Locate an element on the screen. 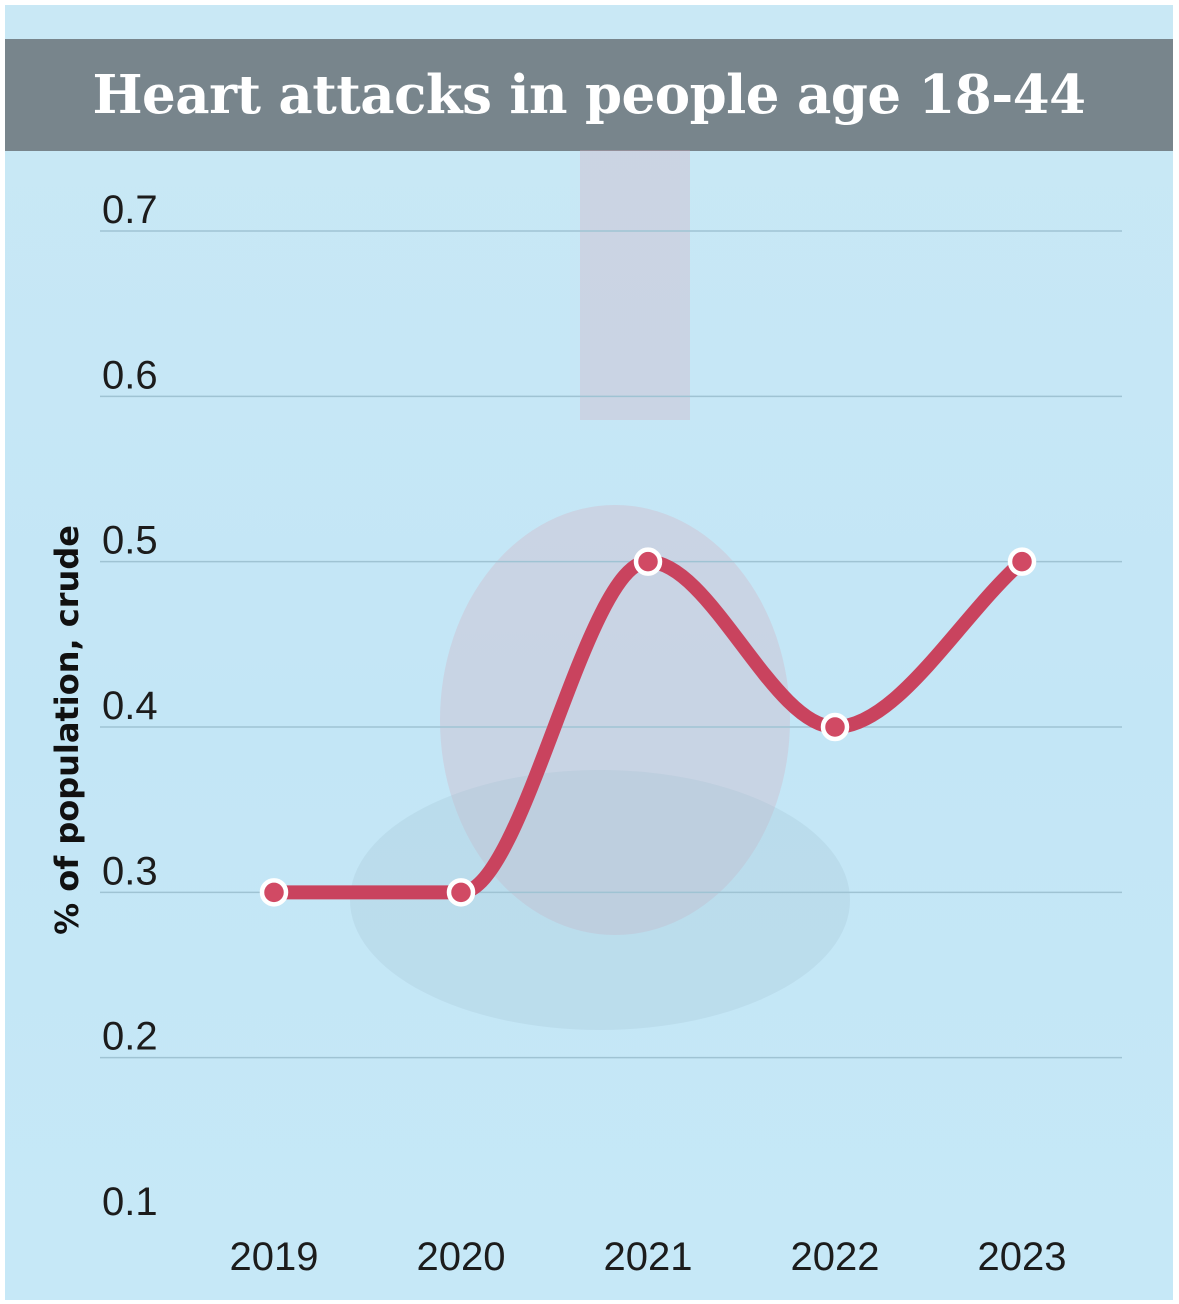  chart-title: Heart attacks in people age 18-44 is located at coordinates (589, 95).